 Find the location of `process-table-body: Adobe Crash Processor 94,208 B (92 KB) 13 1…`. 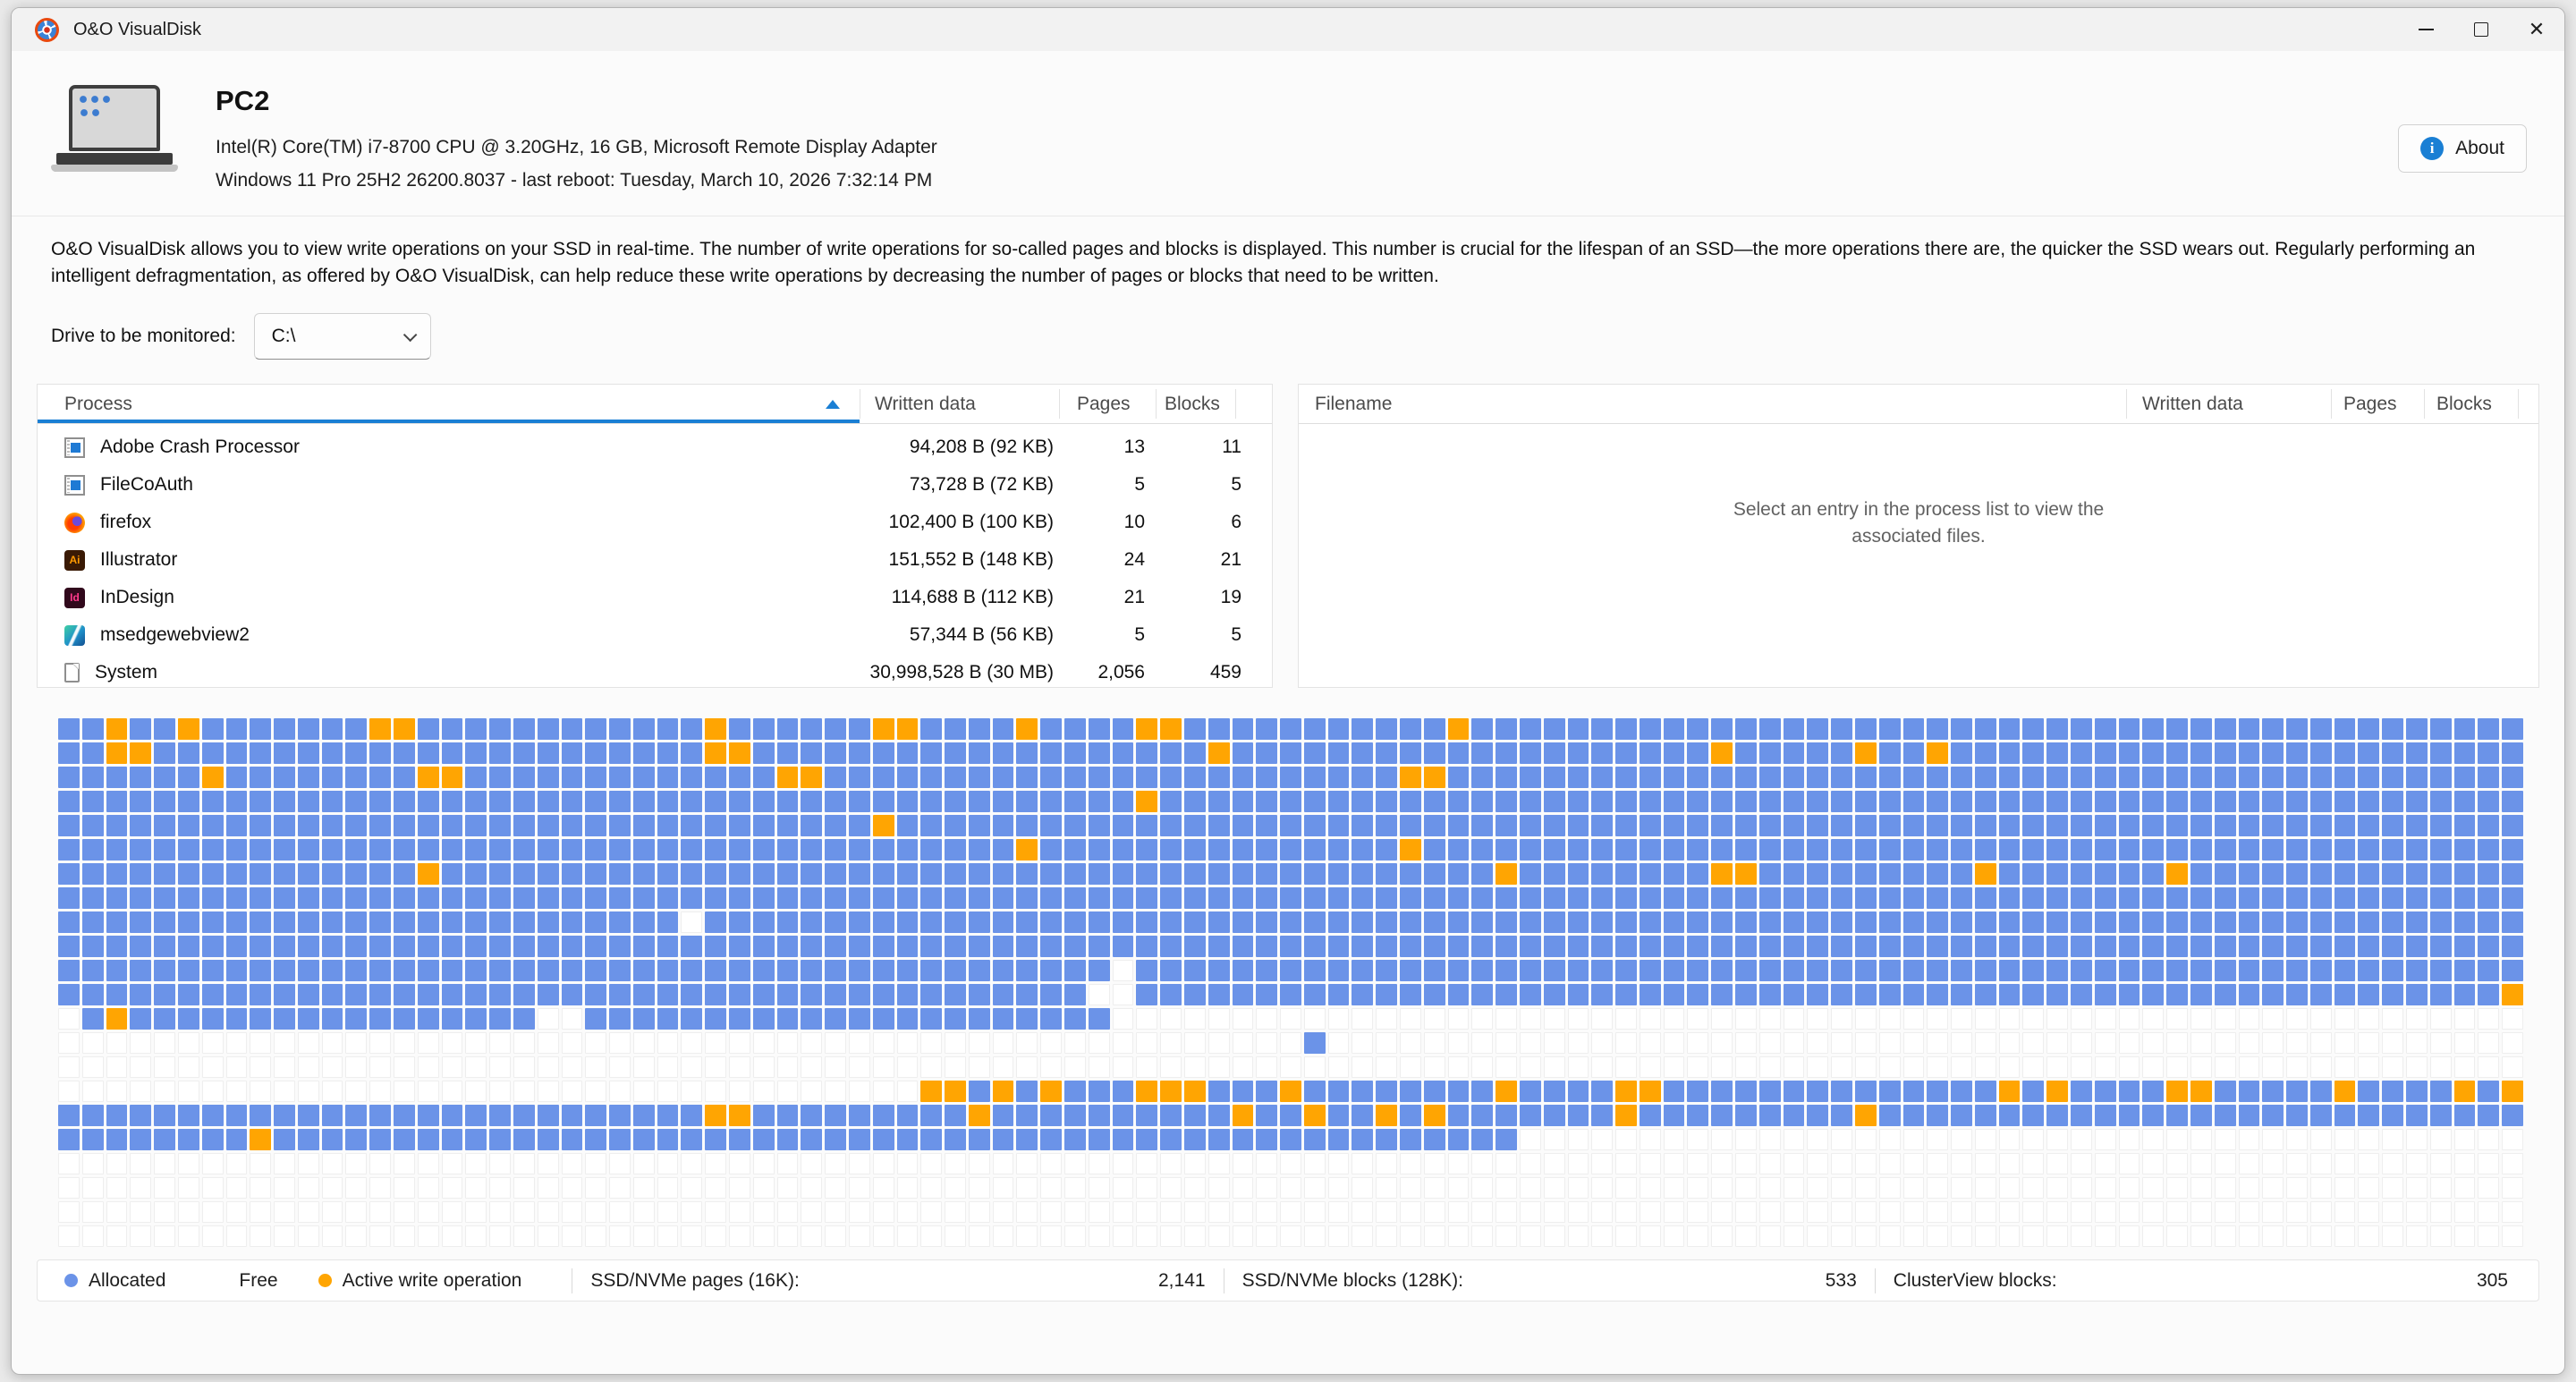

process-table-body: Adobe Crash Processor 94,208 B (92 KB) 13 1… is located at coordinates (655, 555).